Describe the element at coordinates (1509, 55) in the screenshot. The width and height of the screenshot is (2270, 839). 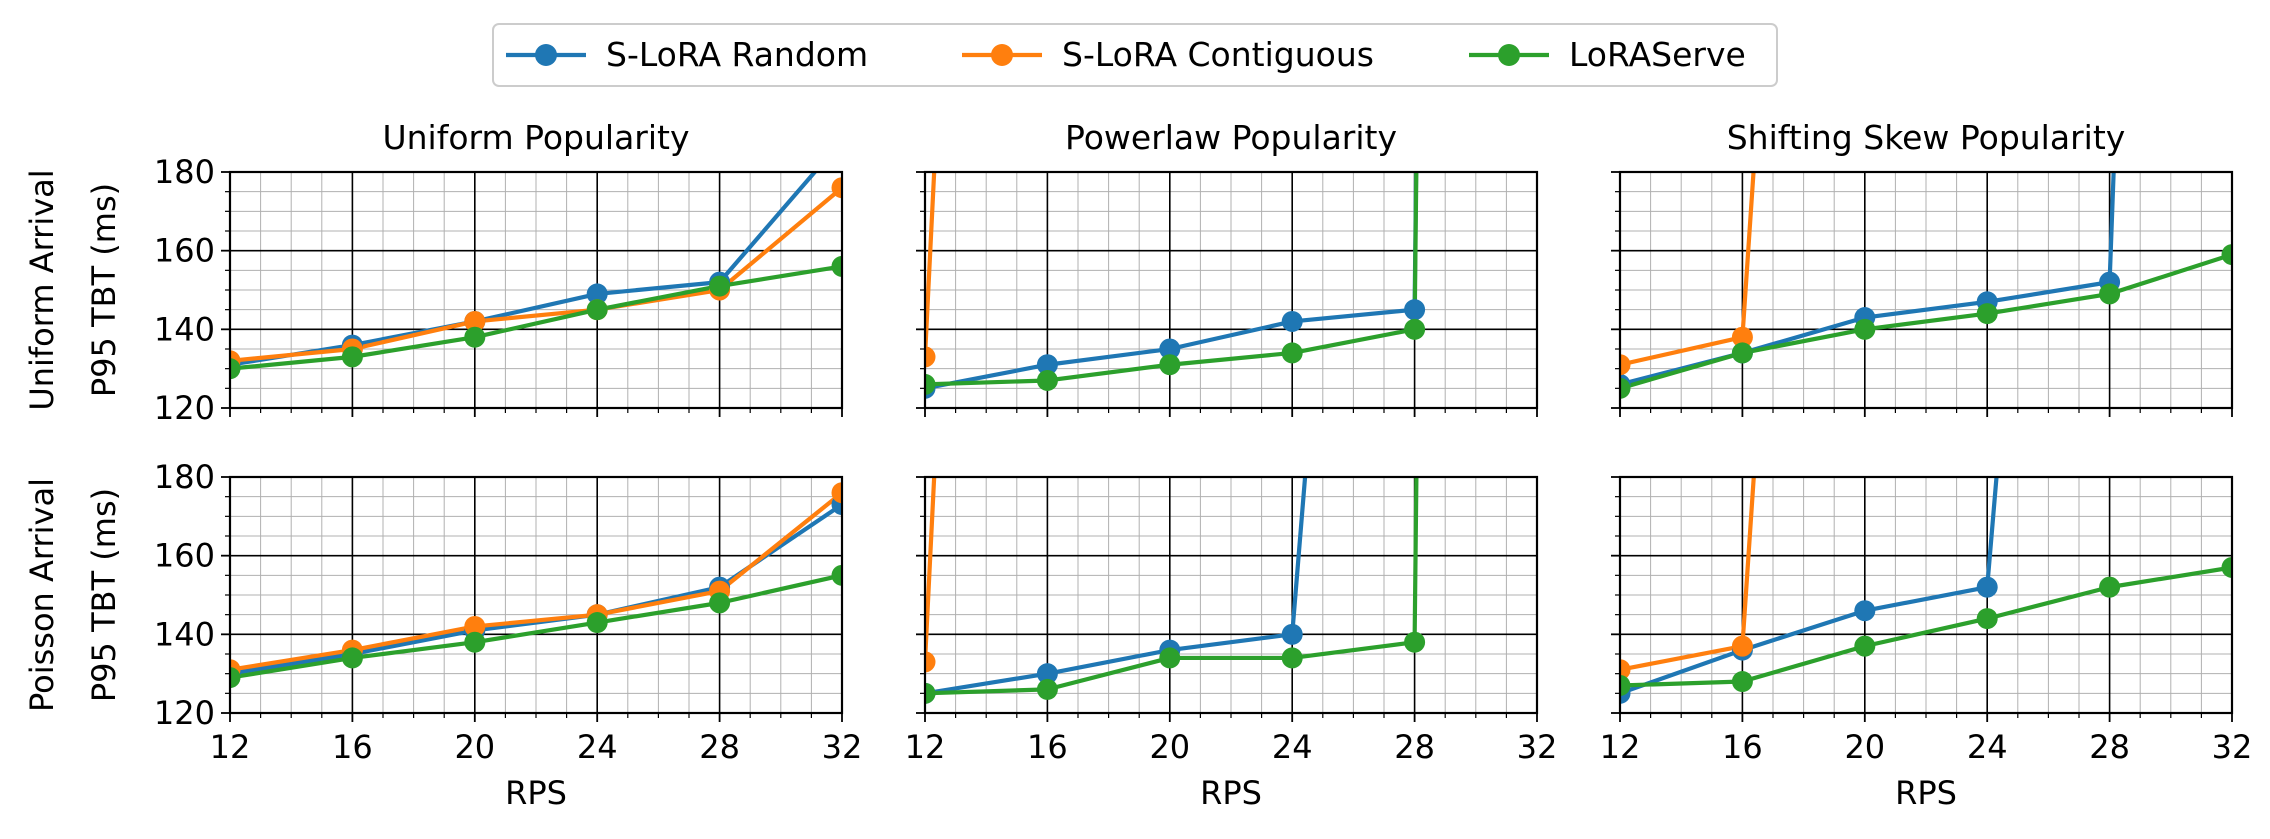
I see `legend-marker` at that location.